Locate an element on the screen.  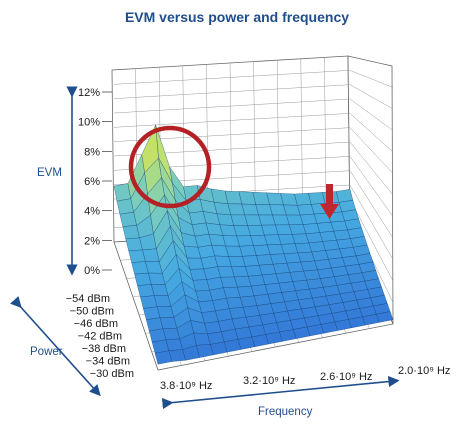
peak-highlight-circle is located at coordinates (170, 167).